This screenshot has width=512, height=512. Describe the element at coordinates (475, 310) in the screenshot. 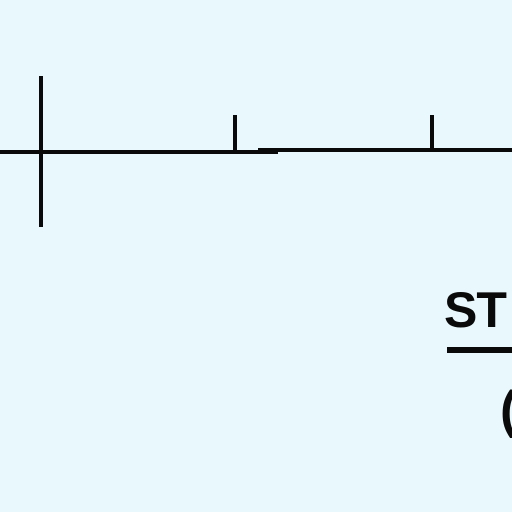

I see `title-label: ST` at that location.